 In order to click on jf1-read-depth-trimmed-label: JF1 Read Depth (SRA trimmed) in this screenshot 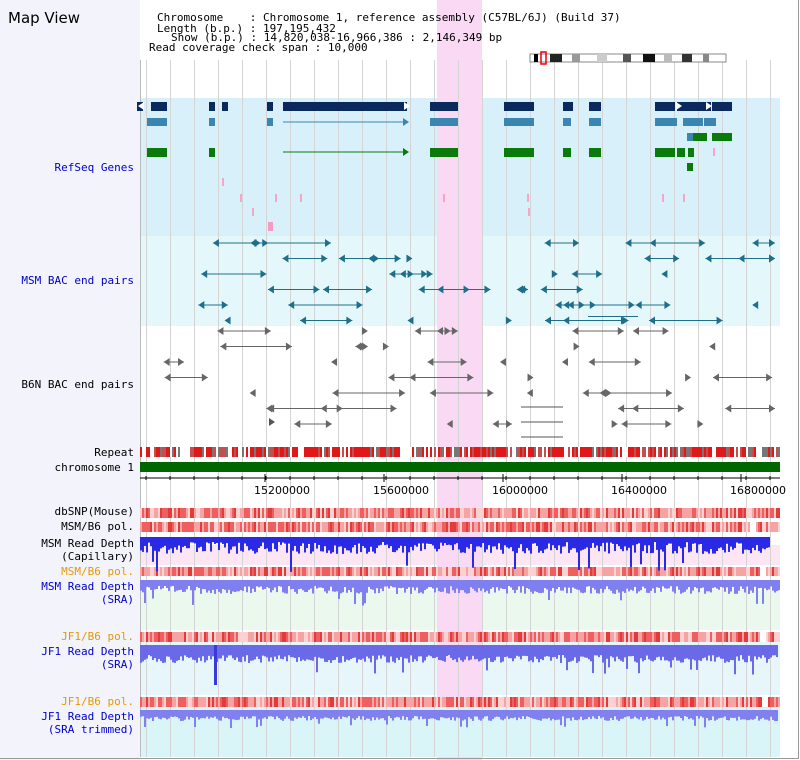, I will do `click(87, 723)`.